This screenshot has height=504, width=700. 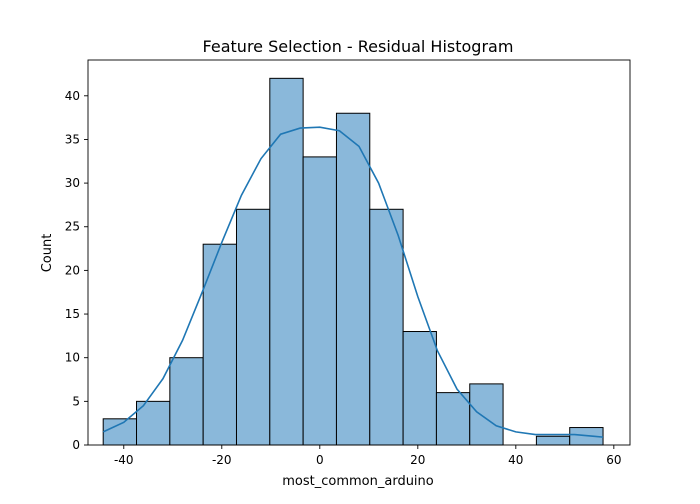 What do you see at coordinates (72, 96) in the screenshot?
I see `y-tick-label: 40` at bounding box center [72, 96].